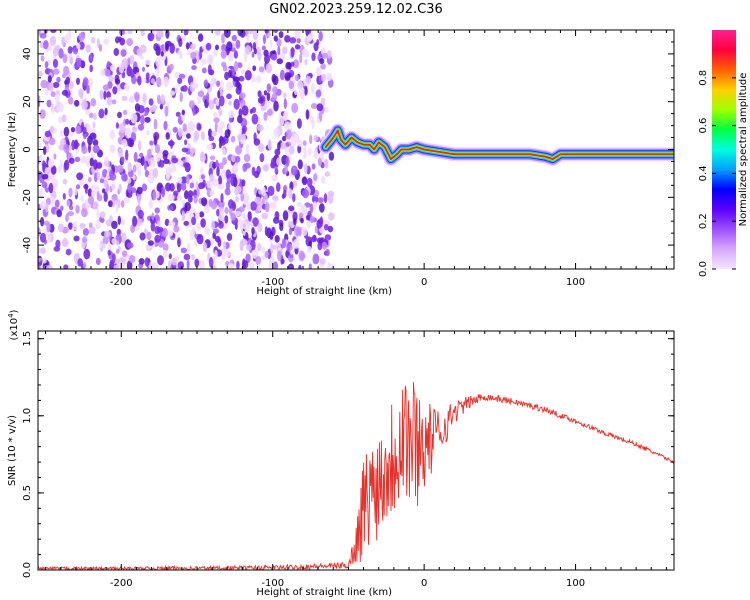 The height and width of the screenshot is (600, 750). I want to click on heatmap-x-axis-label: Height of straight line (km), so click(324, 291).